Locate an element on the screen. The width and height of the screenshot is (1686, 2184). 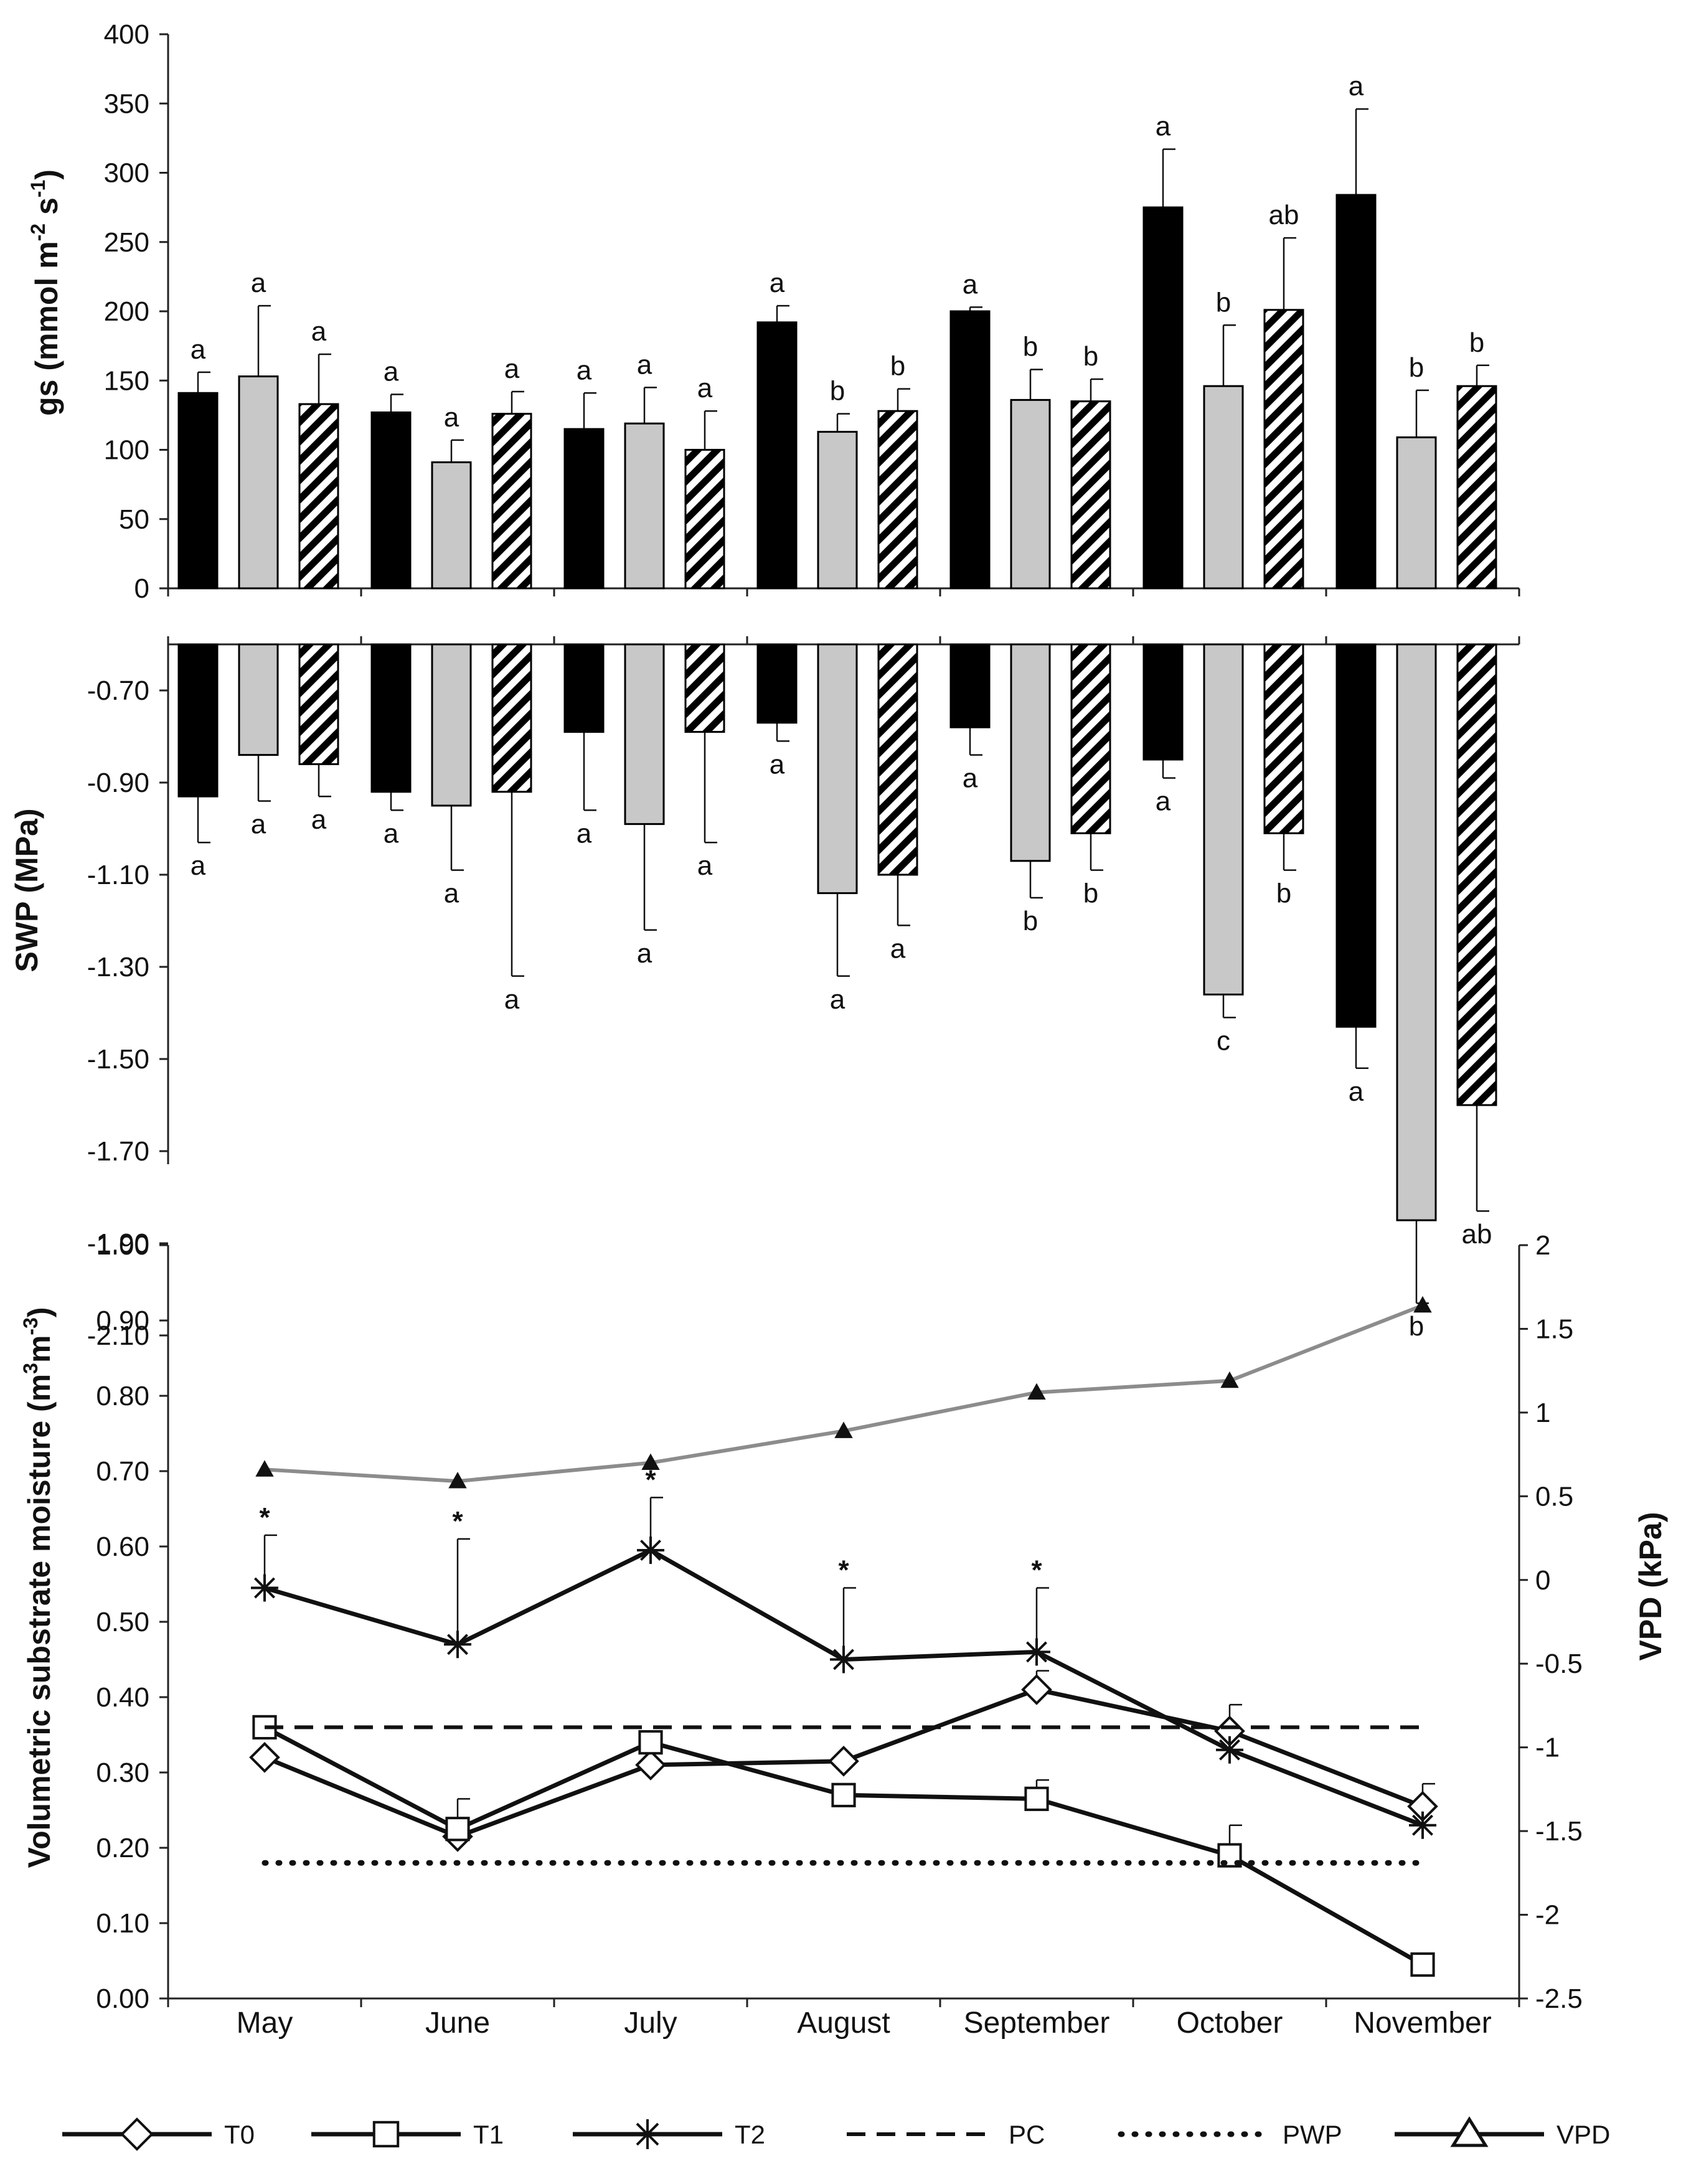
legend-label-pc: PC is located at coordinates (1027, 2134).